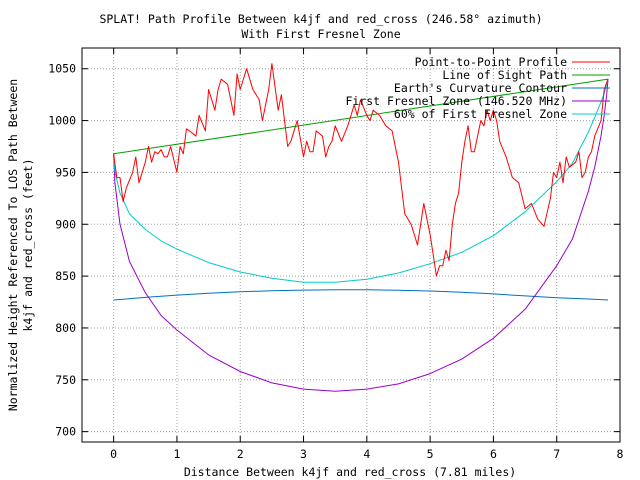  I want to click on y-tick-label: 700, so click(65, 432).